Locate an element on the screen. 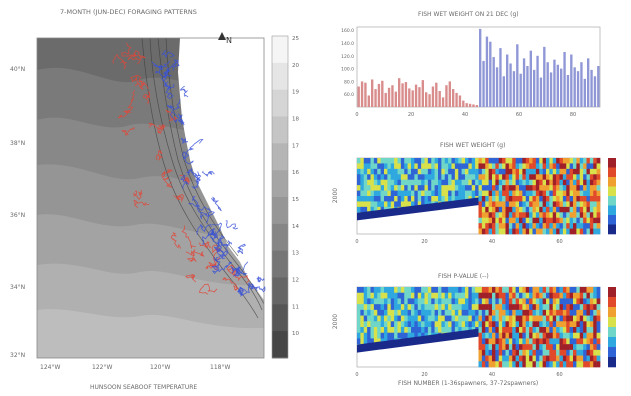  colorbar-tick-label: 19 is located at coordinates (295, 93).